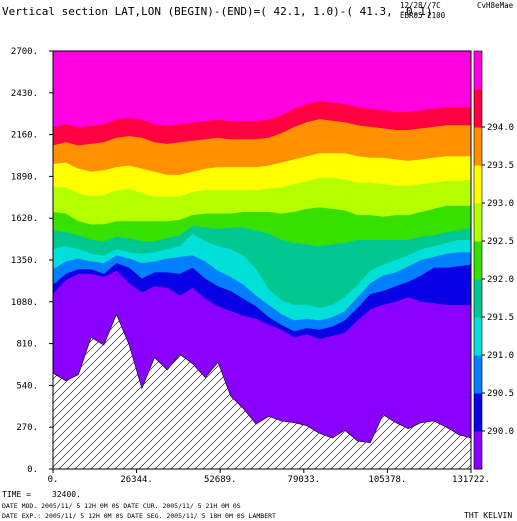  What do you see at coordinates (24, 219) in the screenshot?
I see `y-tick-label: 1620.` at bounding box center [24, 219].